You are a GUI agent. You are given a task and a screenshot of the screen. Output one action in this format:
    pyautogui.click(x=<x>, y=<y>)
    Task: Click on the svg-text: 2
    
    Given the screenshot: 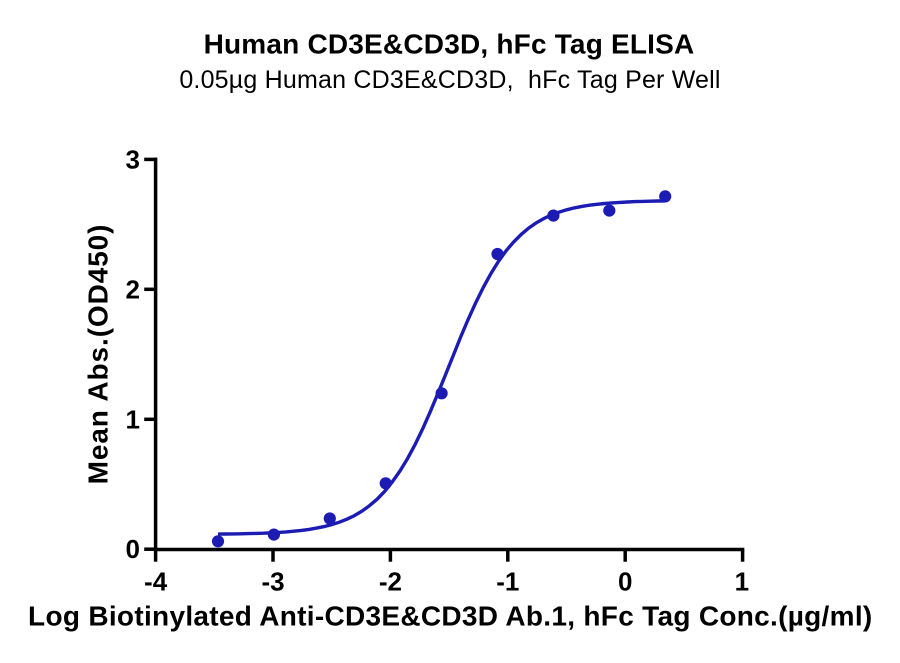 What is the action you would take?
    pyautogui.click(x=133, y=289)
    